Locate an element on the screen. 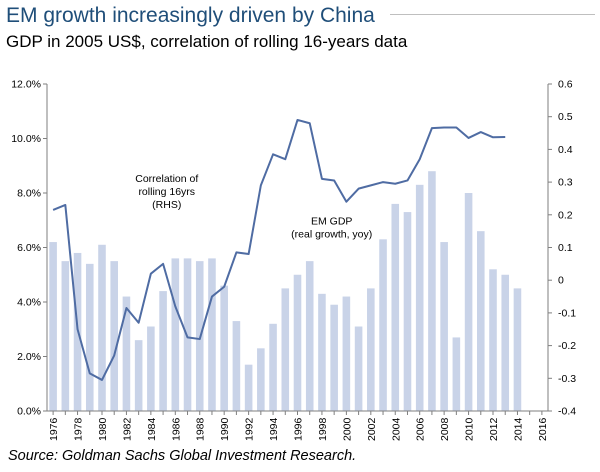 The width and height of the screenshot is (600, 472). annotation-0-line-1: rolling 16yrs is located at coordinates (166, 192).